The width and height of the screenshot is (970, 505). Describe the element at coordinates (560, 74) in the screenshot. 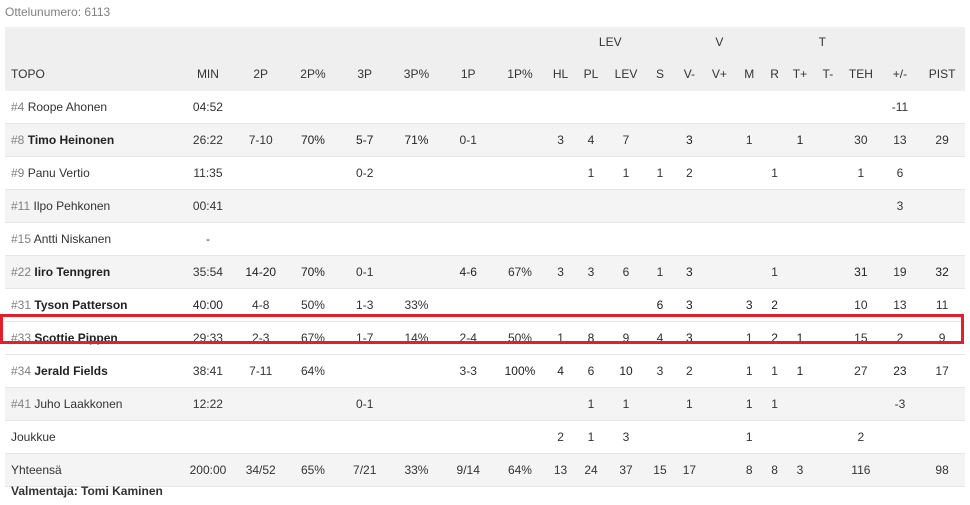

I see `column-header: HL` at that location.